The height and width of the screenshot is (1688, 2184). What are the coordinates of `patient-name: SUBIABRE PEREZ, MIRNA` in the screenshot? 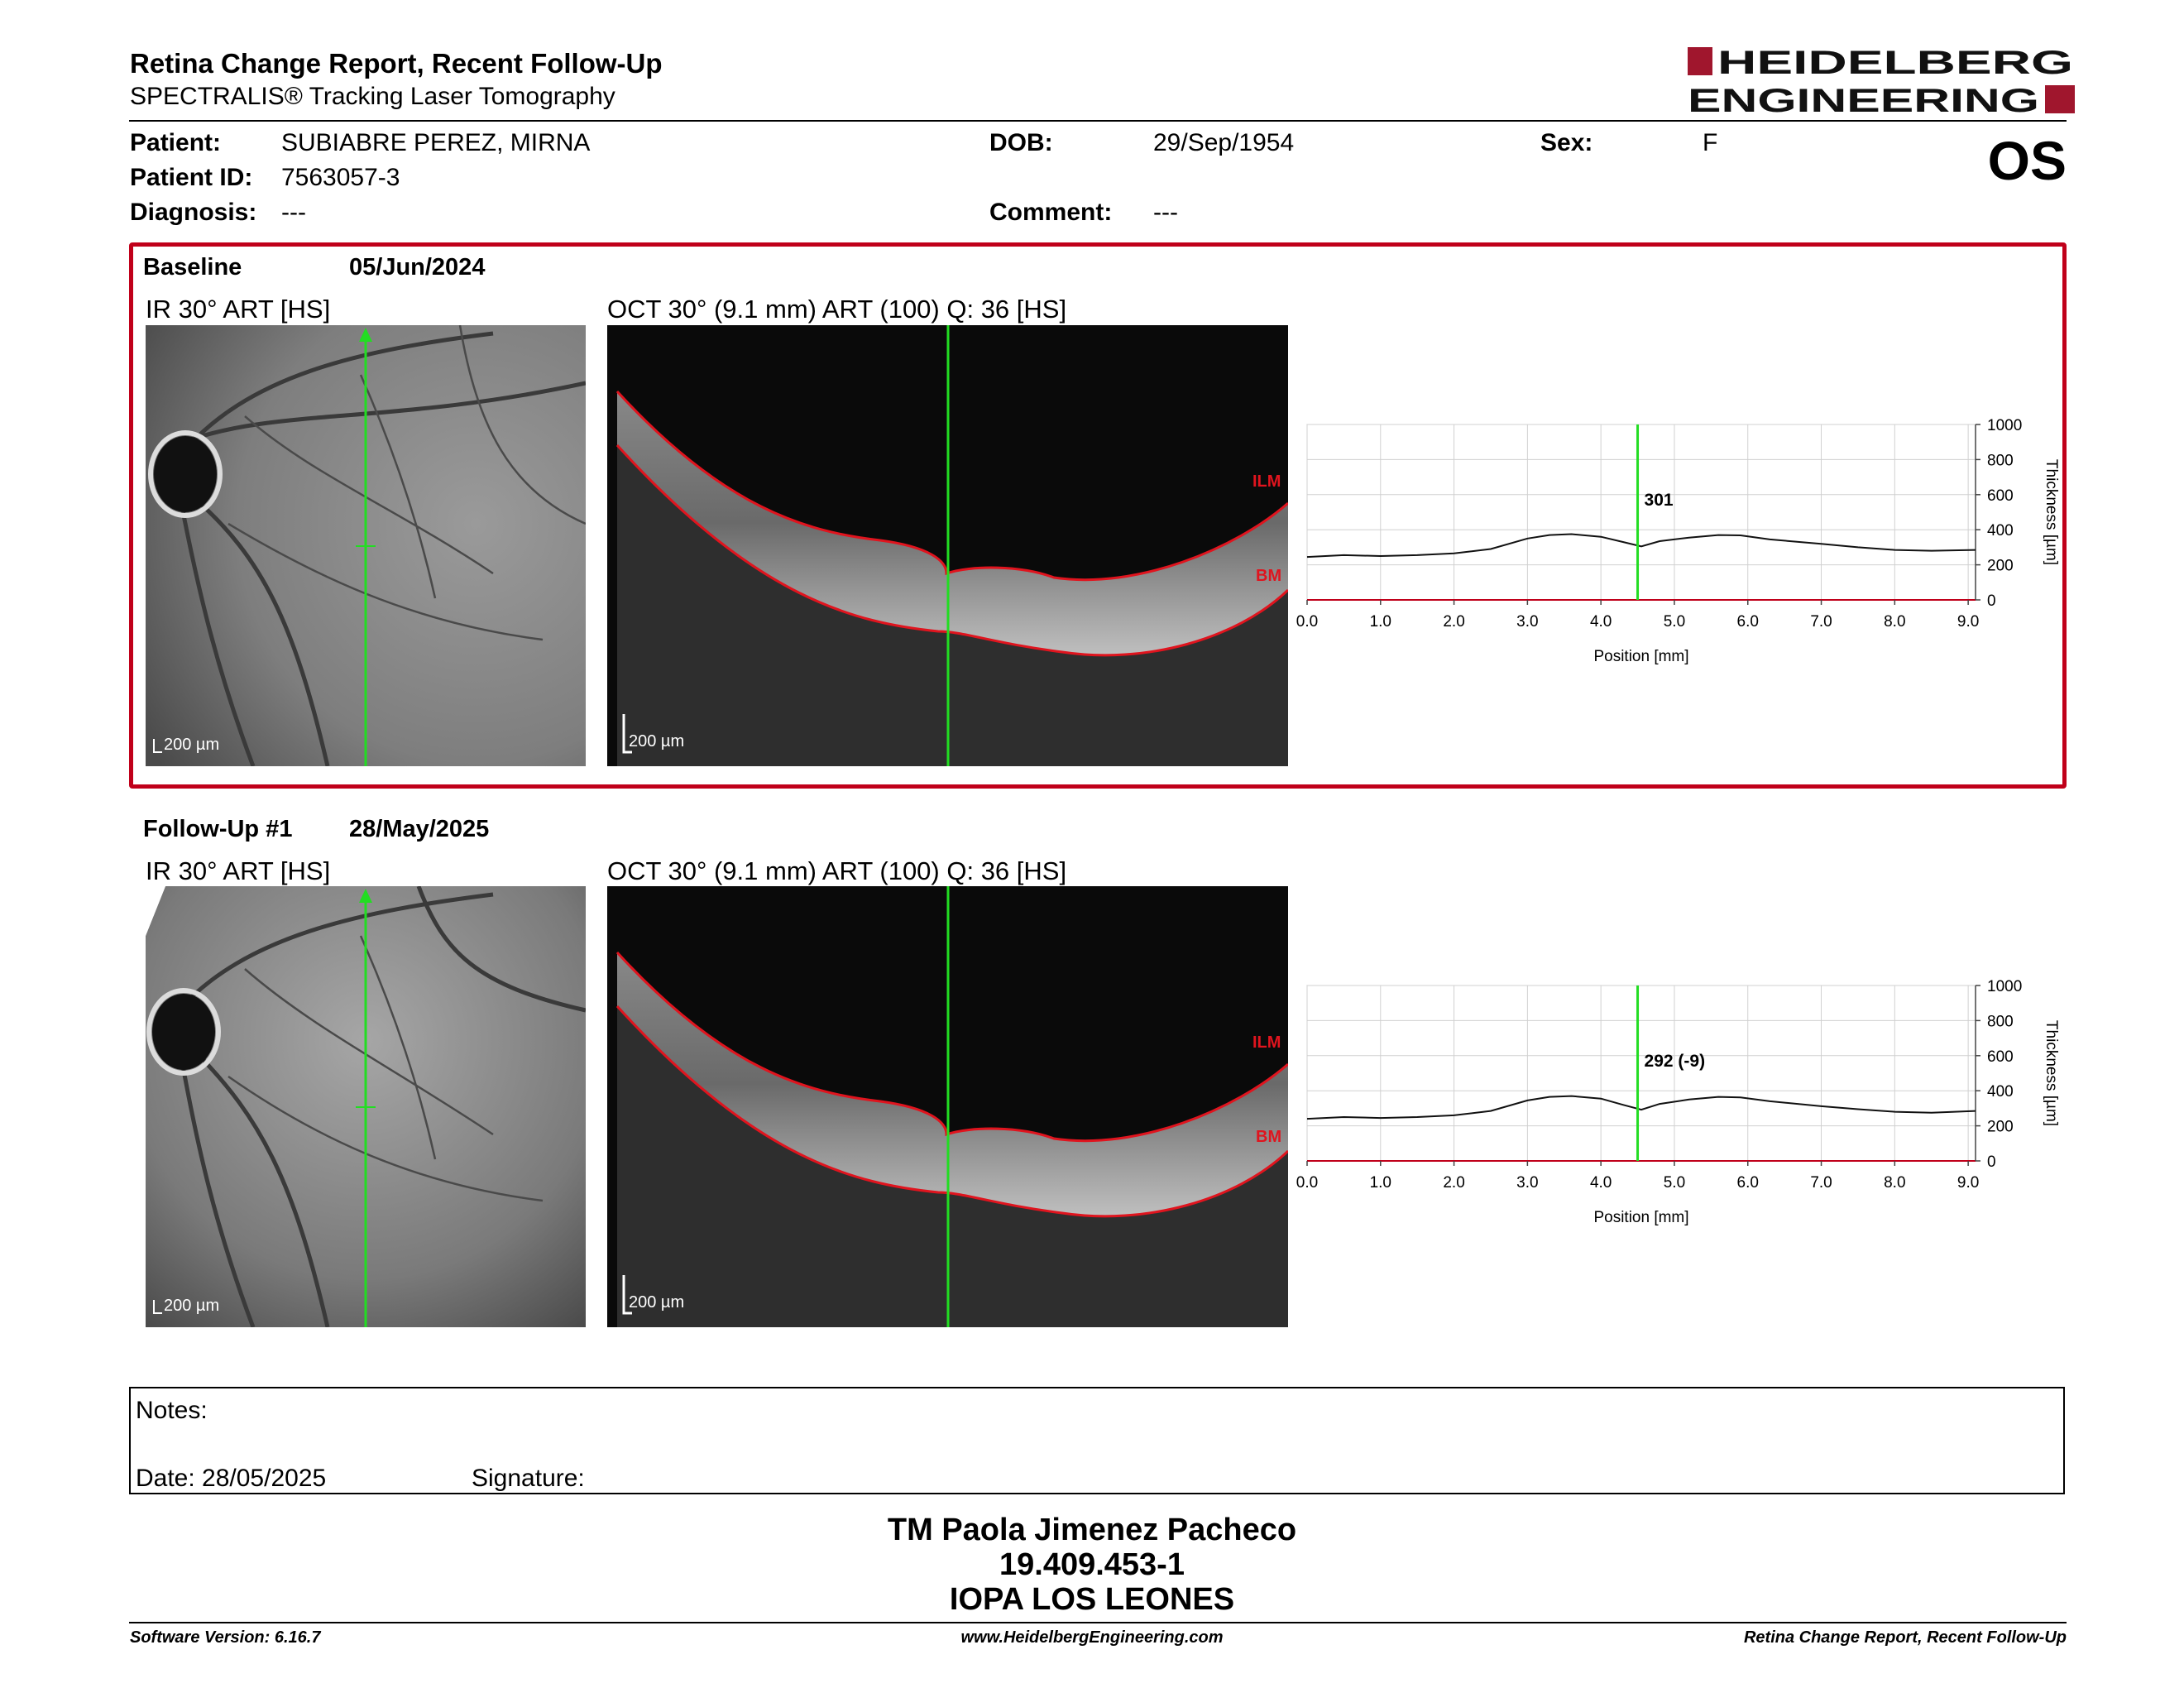 It's located at (436, 142).